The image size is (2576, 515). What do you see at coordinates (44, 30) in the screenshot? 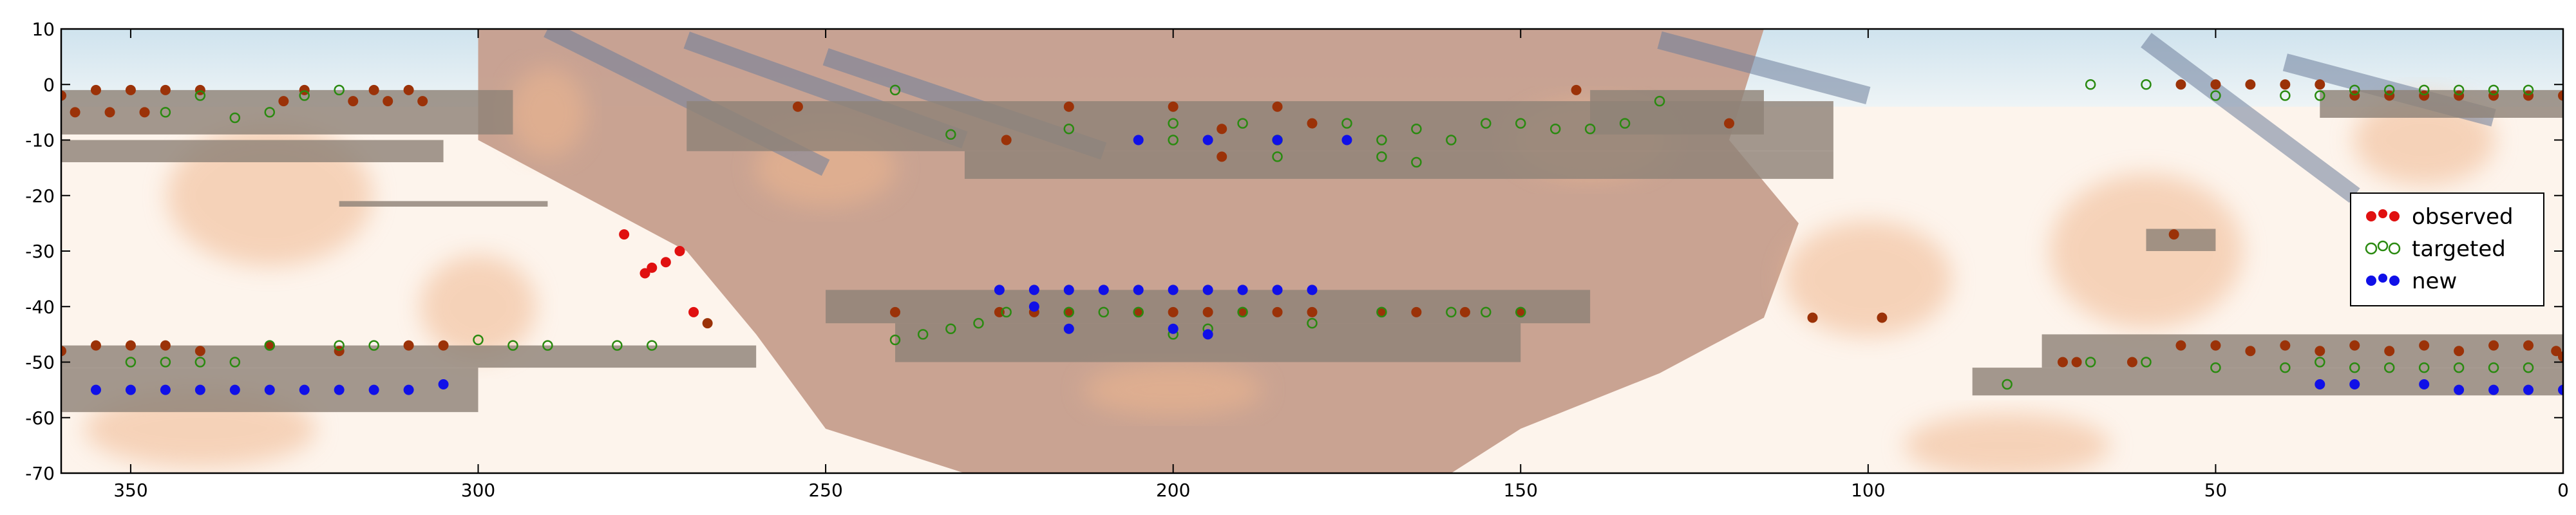
I see `y-tick-label: 10` at bounding box center [44, 30].